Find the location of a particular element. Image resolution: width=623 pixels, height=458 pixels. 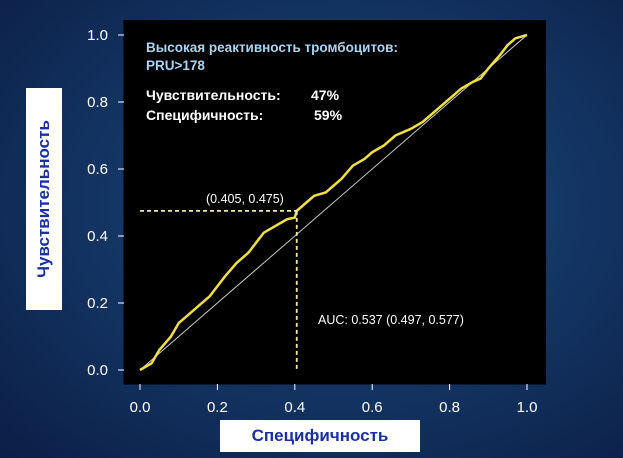

y-axis-label-box: Чувствительность is located at coordinates (44, 199).